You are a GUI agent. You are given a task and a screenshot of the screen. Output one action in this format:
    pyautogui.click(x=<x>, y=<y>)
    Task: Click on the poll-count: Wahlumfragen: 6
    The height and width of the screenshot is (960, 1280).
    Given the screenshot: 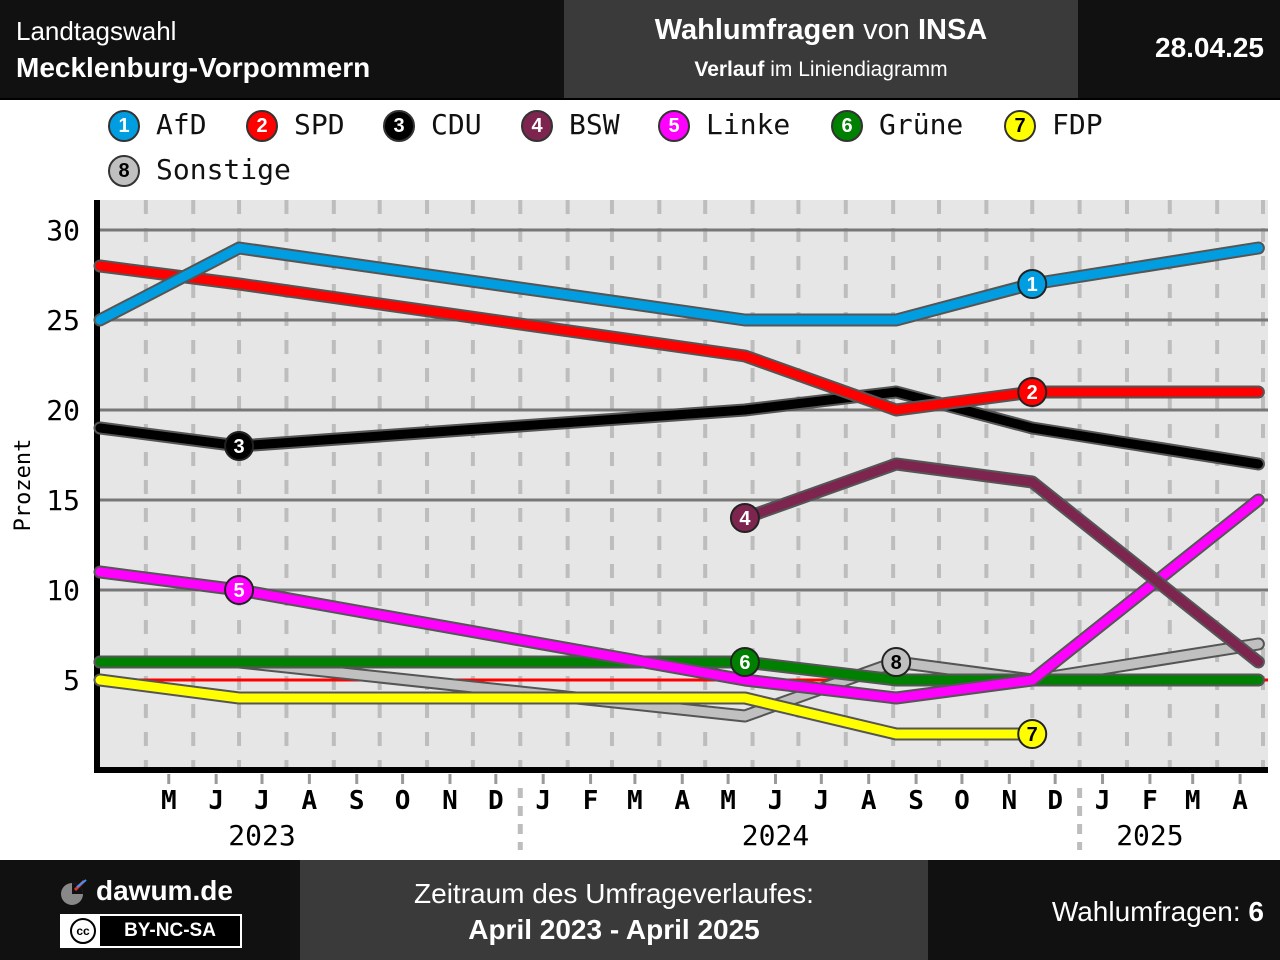 What is the action you would take?
    pyautogui.click(x=1158, y=912)
    